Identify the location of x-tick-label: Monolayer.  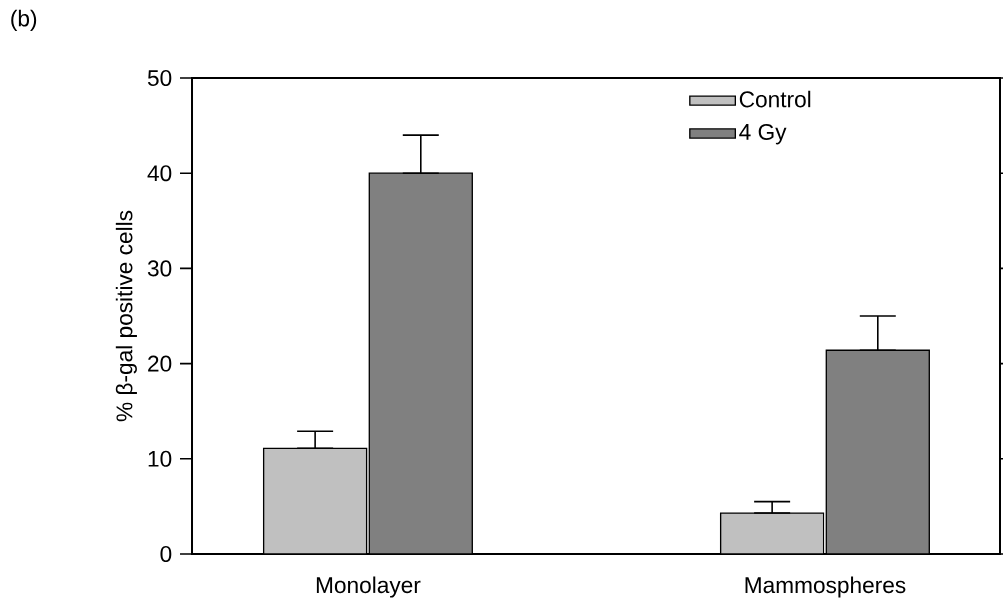
(368, 587).